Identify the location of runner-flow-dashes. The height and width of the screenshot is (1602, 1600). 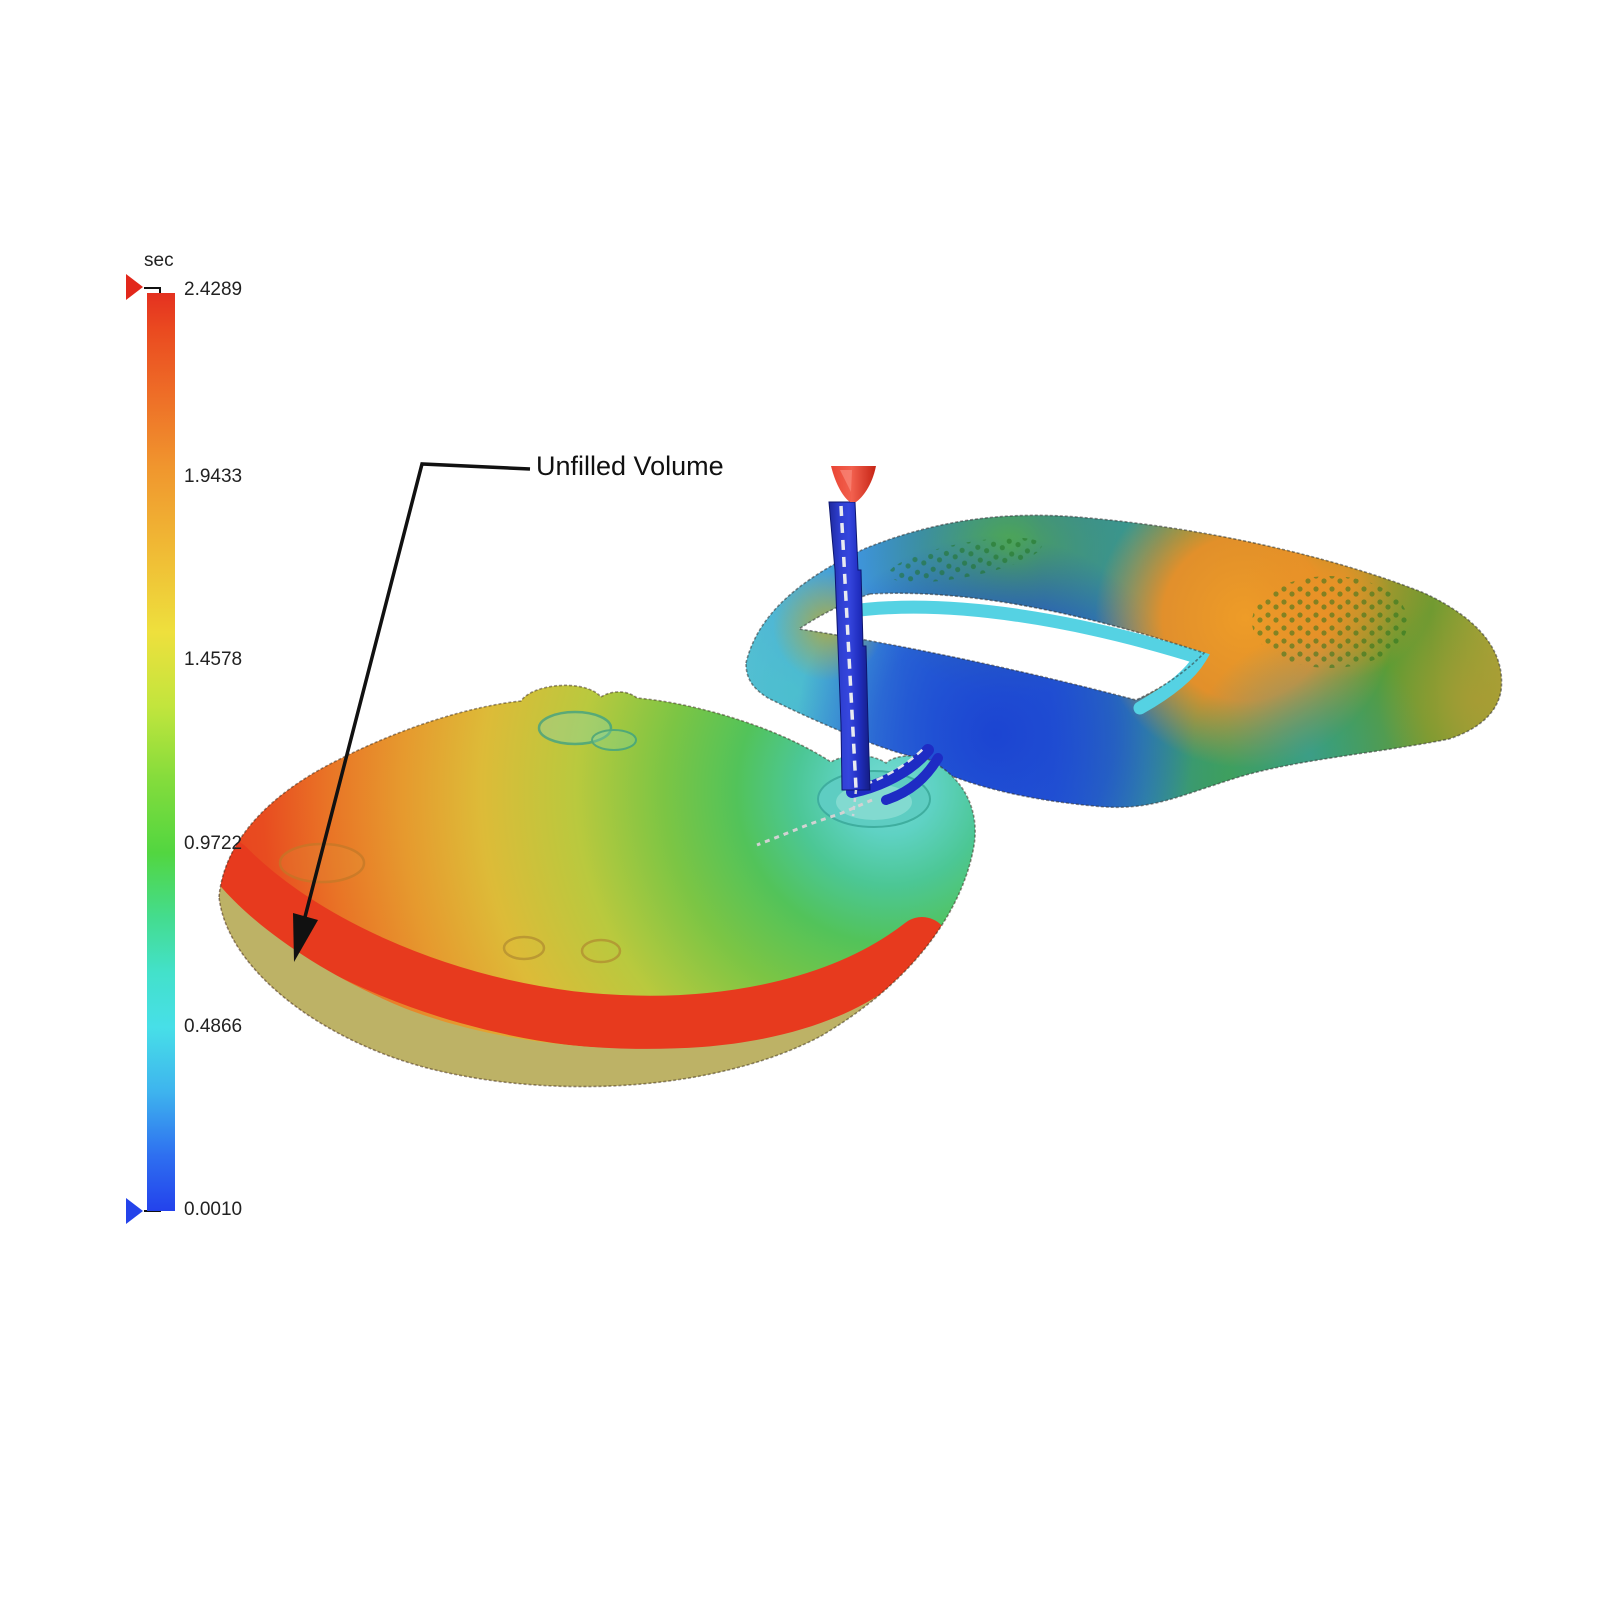
(889, 768).